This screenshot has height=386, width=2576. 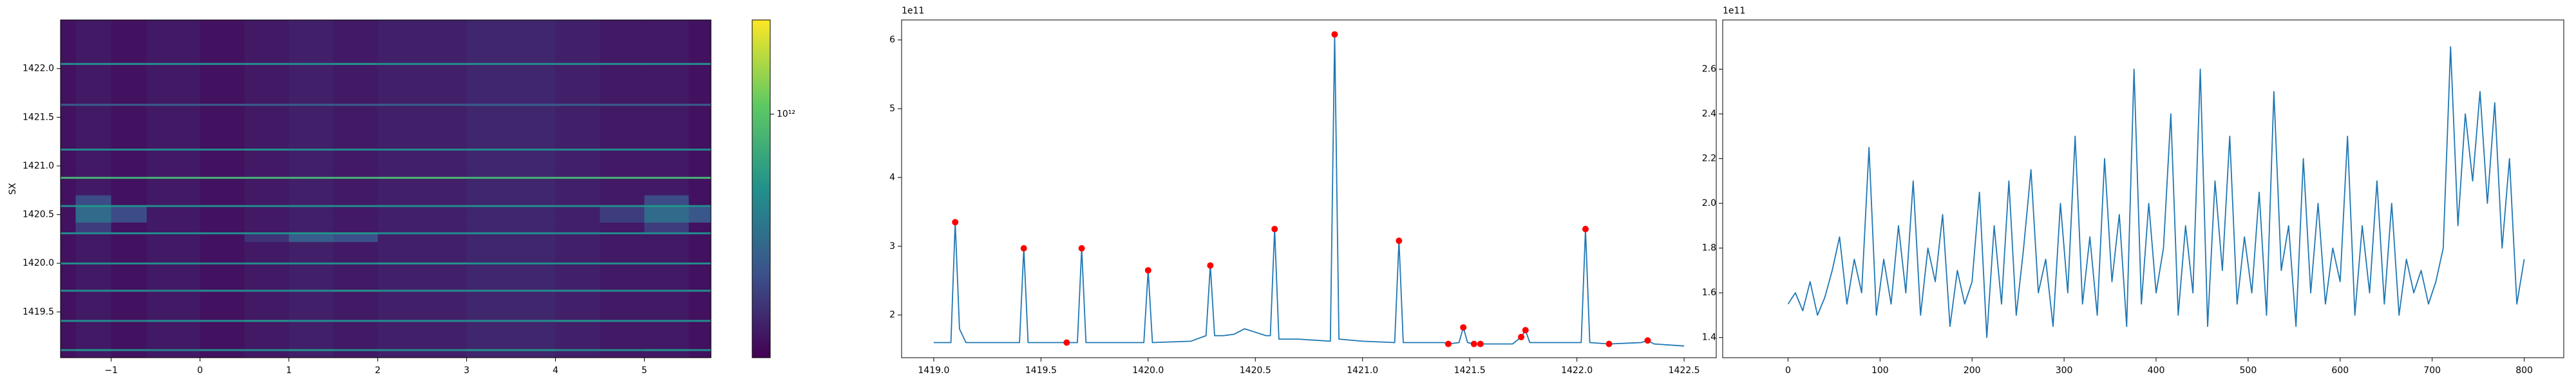 What do you see at coordinates (1734, 11) in the screenshot?
I see `y-offset-label: 1e11` at bounding box center [1734, 11].